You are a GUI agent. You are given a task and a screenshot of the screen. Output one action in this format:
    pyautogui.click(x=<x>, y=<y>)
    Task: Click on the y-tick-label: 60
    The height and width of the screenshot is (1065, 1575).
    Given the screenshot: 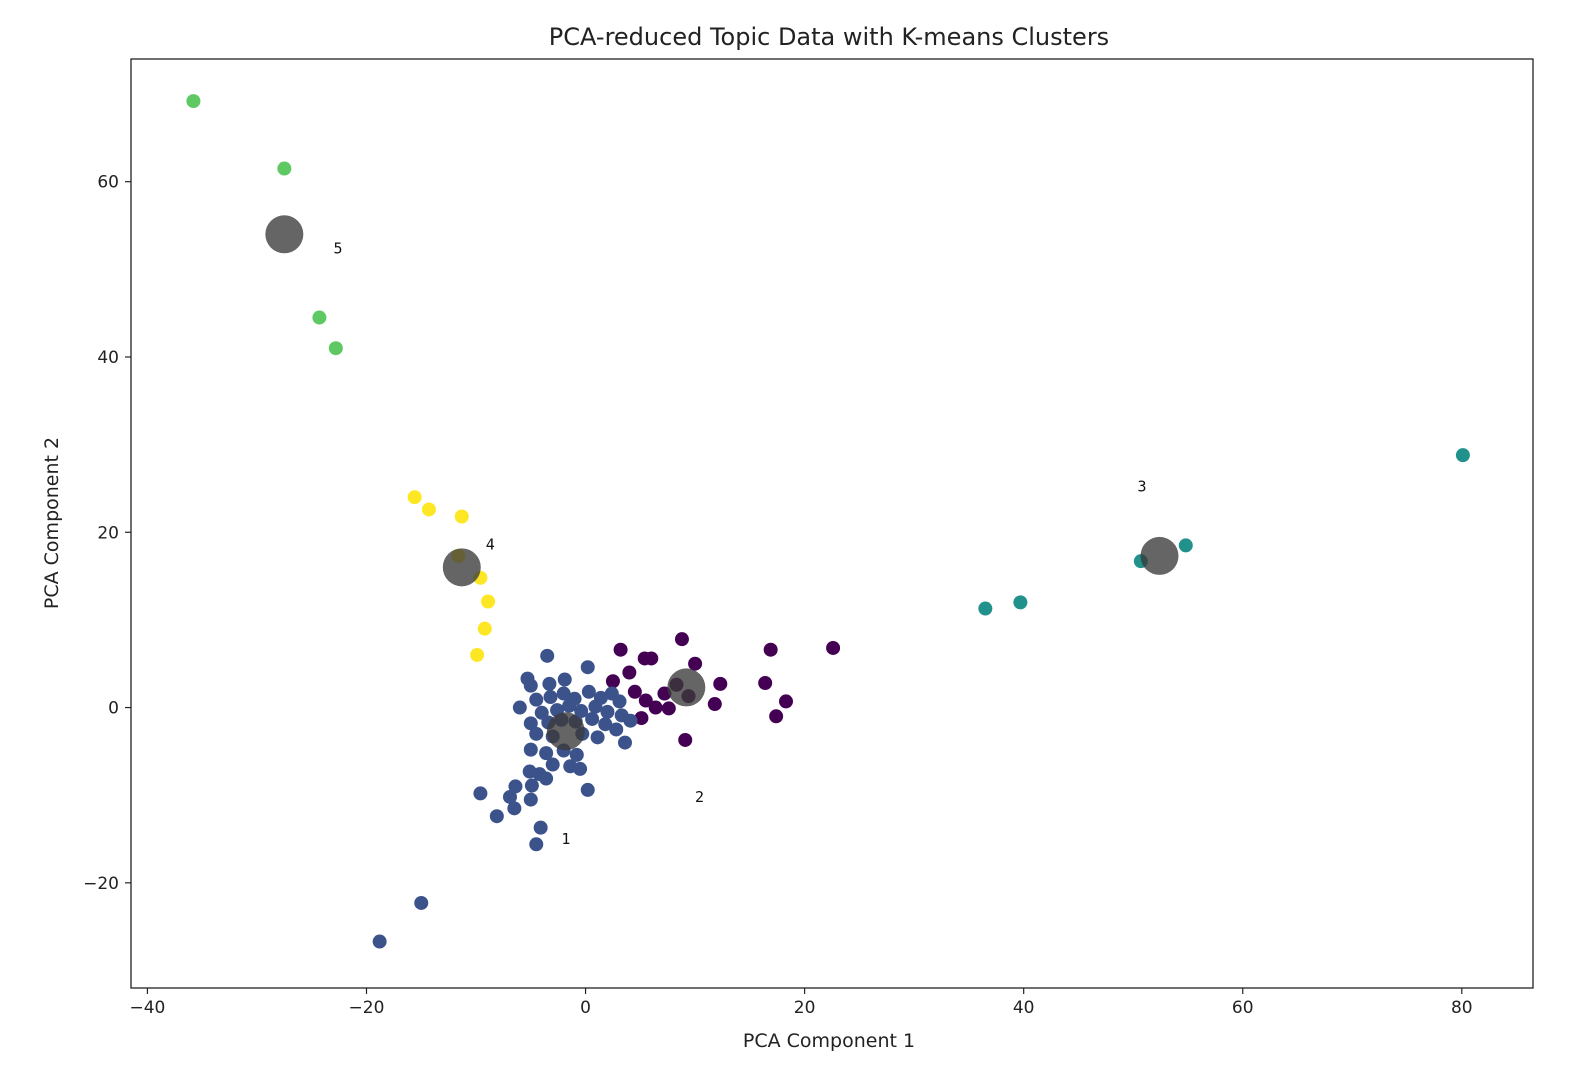 What is the action you would take?
    pyautogui.click(x=108, y=183)
    